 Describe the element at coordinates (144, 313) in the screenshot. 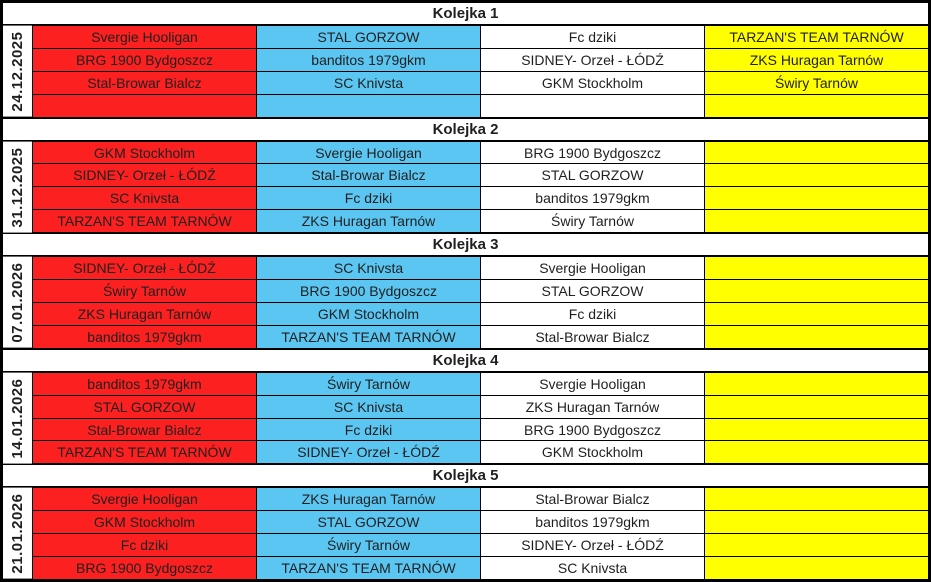

I see `team-cell-red: ZKS Huragan Tarnów` at that location.